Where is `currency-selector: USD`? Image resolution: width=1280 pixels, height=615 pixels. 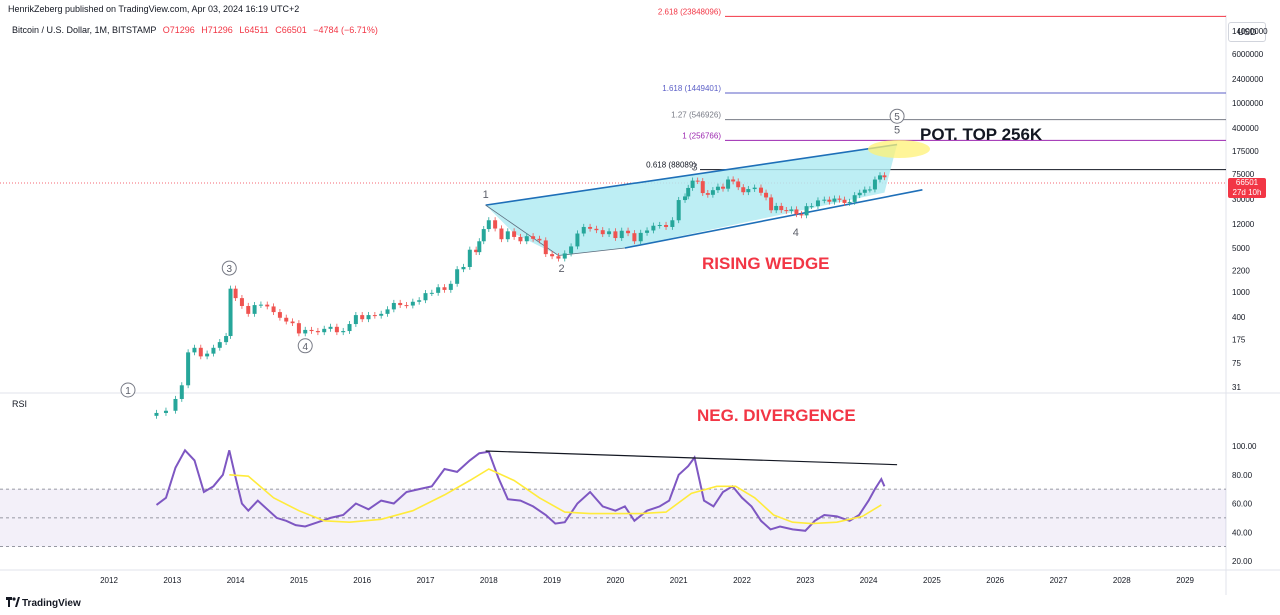 currency-selector: USD is located at coordinates (1247, 32).